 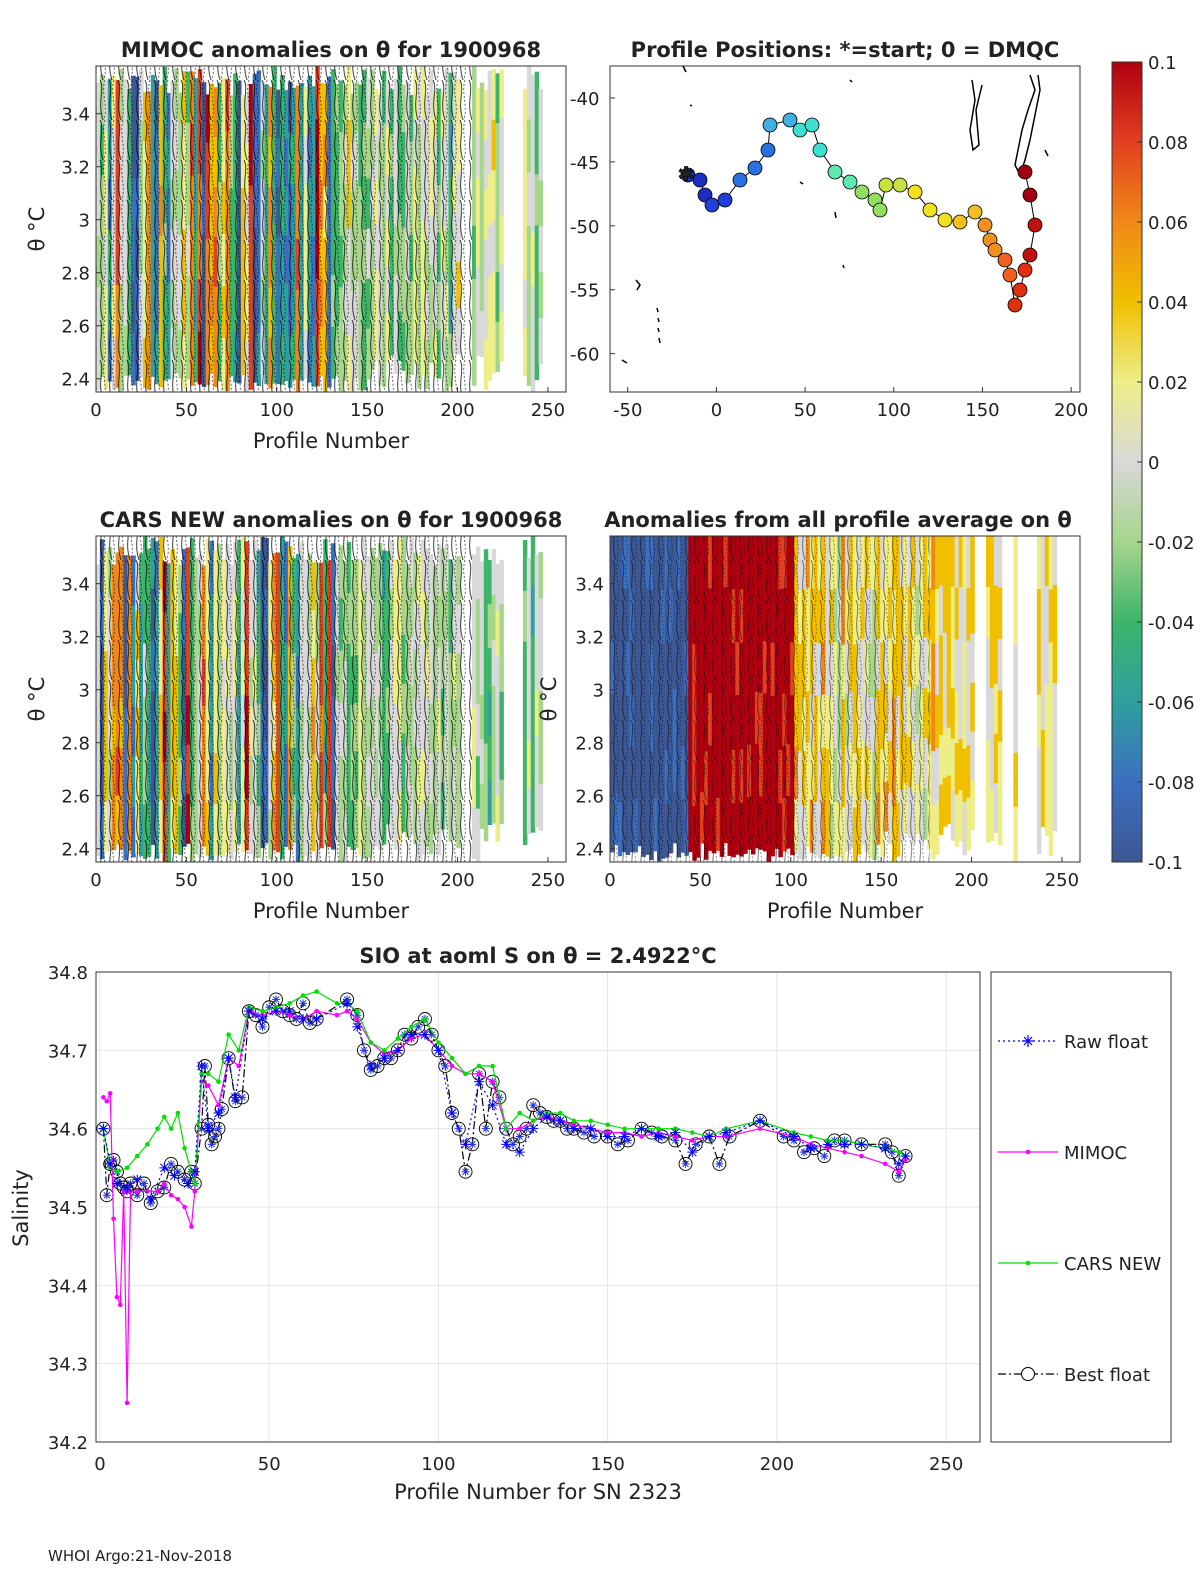 I want to click on y-tick-label: -40, so click(x=584, y=99).